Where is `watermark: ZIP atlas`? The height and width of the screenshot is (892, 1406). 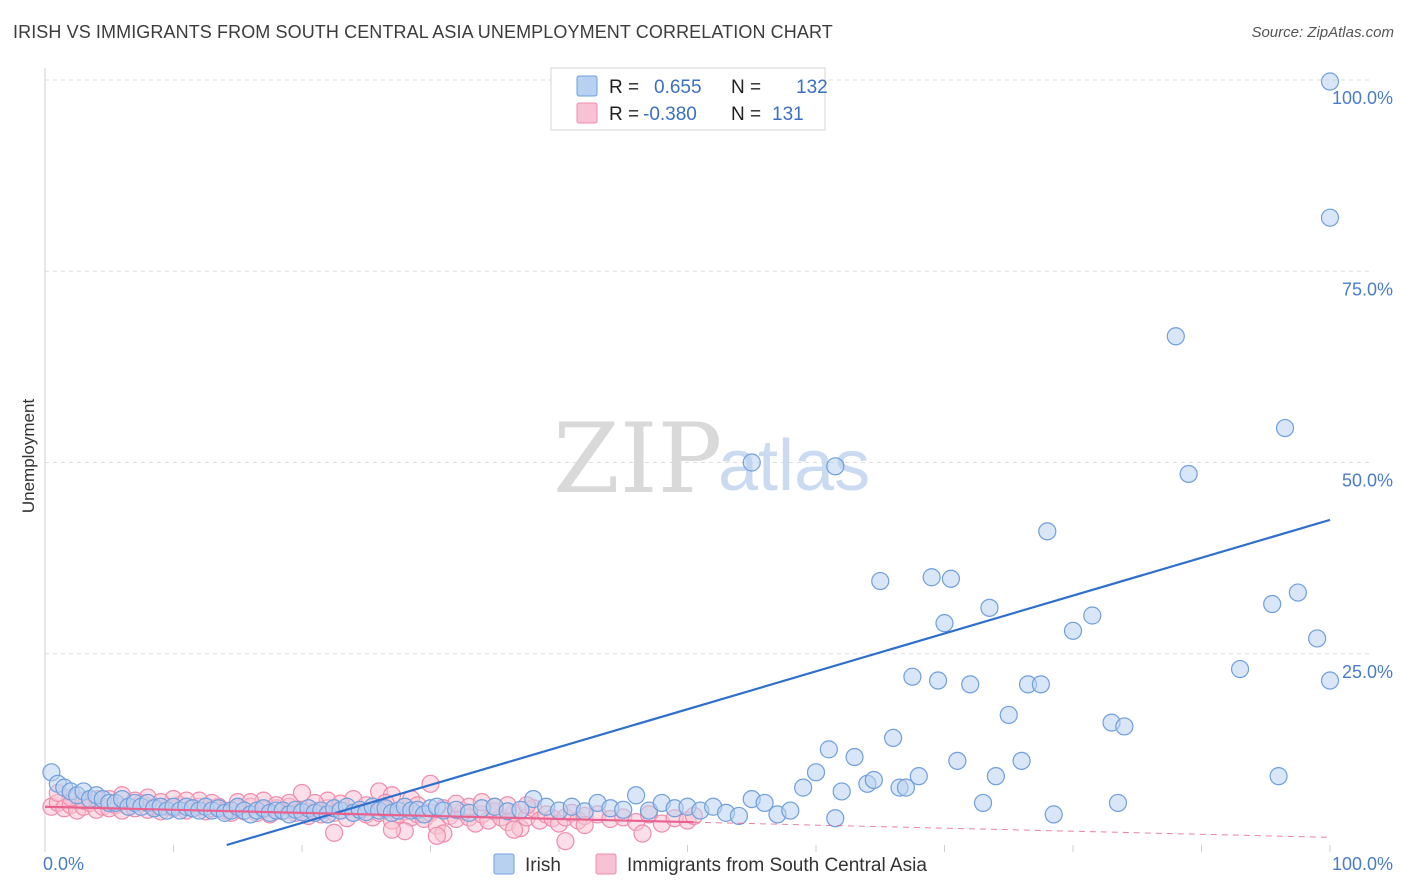
watermark: ZIP atlas is located at coordinates (711, 459).